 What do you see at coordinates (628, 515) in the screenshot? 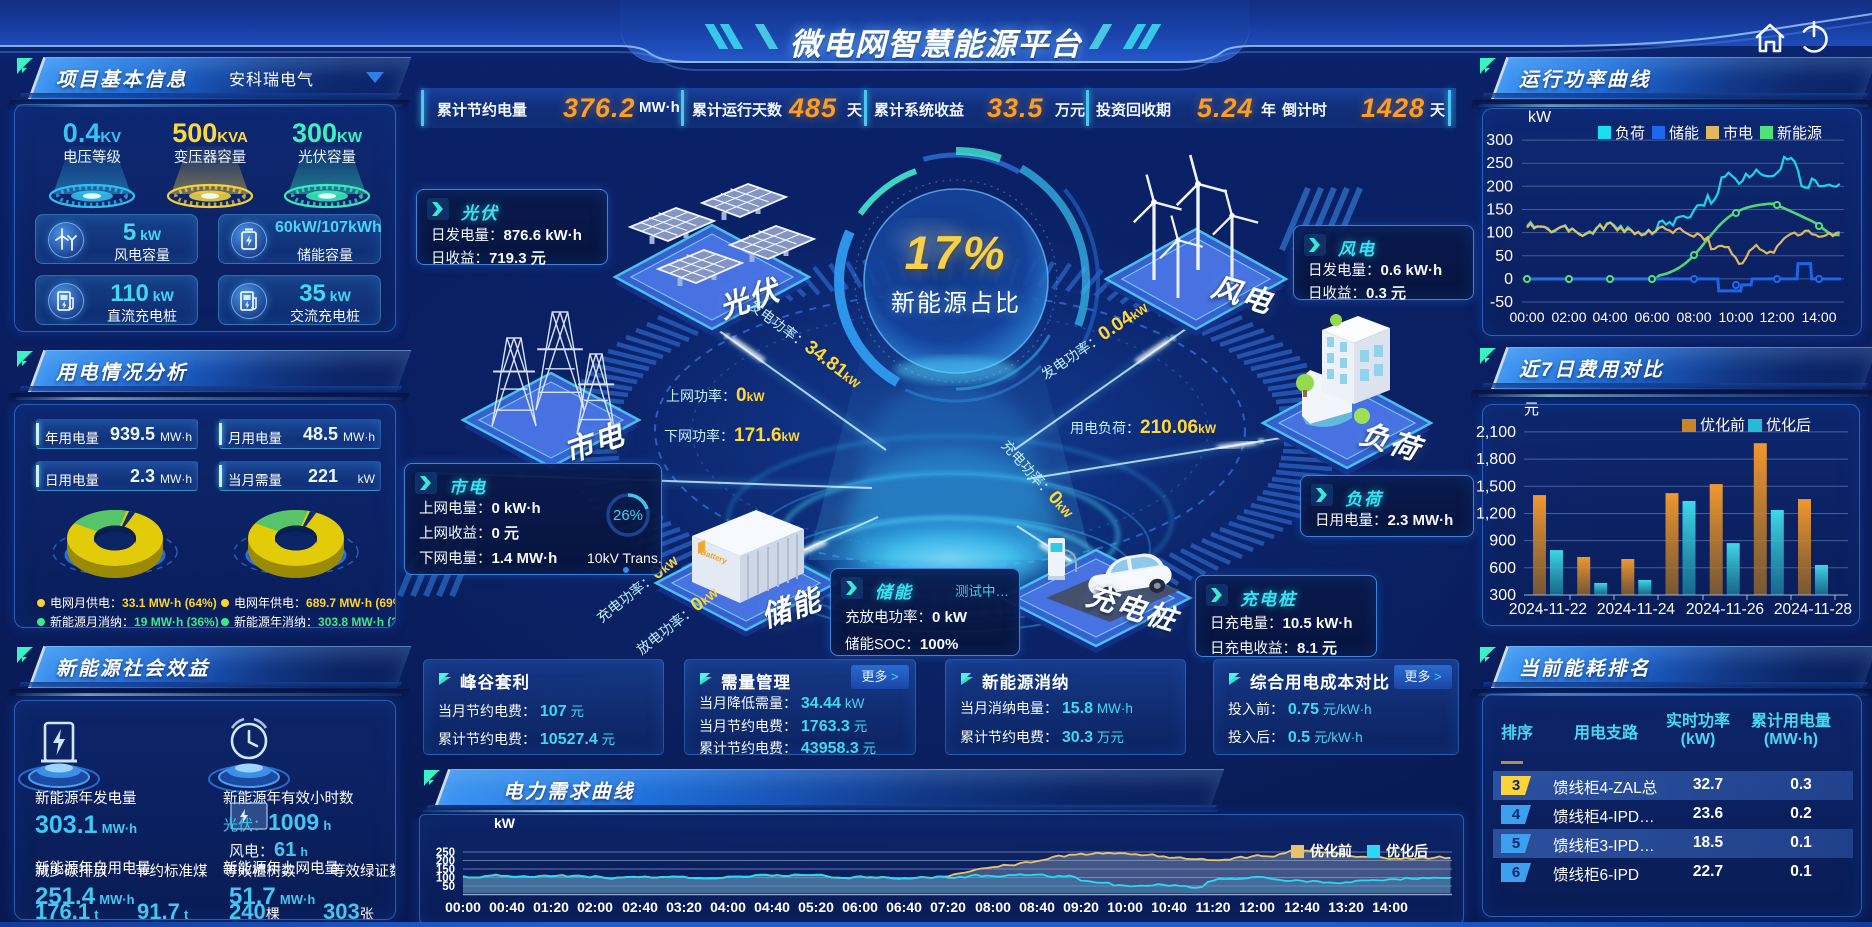
I see `svg-text: 26%` at bounding box center [628, 515].